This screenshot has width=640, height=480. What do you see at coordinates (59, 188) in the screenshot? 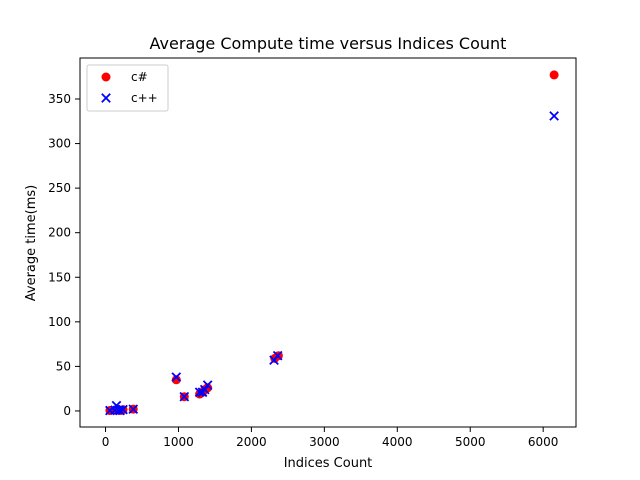
I see `y-tick-label: 250` at bounding box center [59, 188].